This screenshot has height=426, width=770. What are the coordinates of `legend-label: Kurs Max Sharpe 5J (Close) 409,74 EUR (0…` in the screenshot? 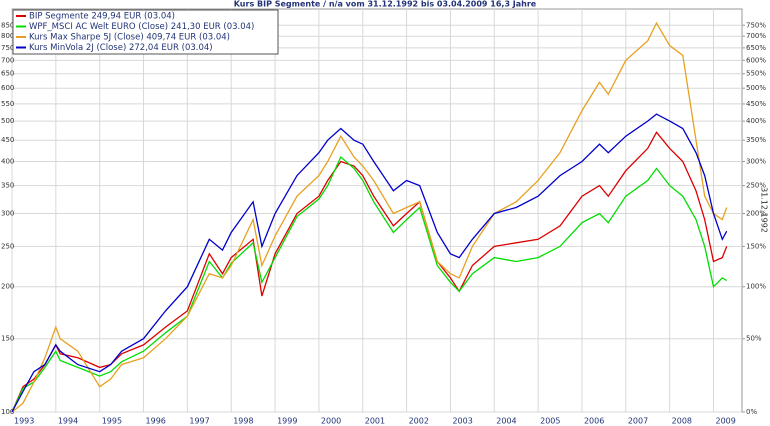 It's located at (129, 38).